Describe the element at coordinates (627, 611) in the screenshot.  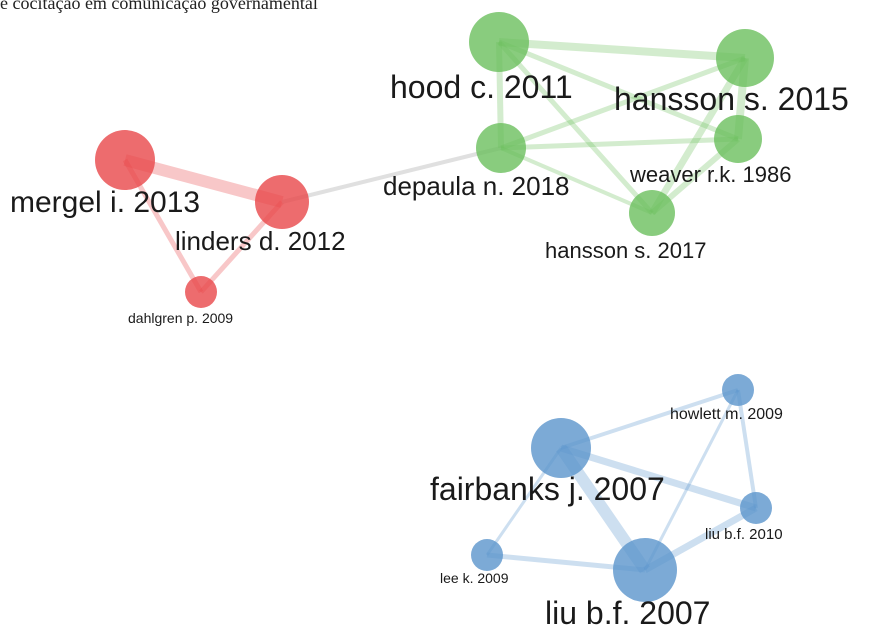
I see `node-label: liu b.f. 2007` at that location.